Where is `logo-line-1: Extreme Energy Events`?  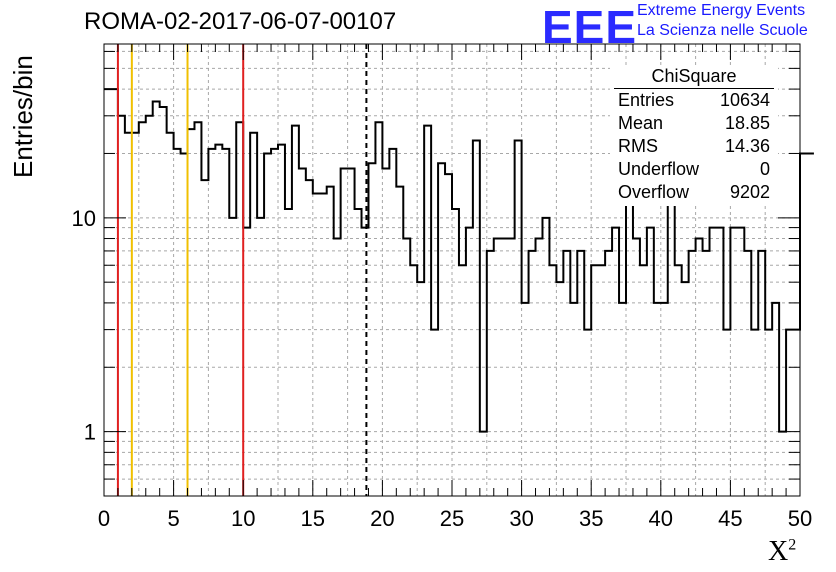 logo-line-1: Extreme Energy Events is located at coordinates (721, 10).